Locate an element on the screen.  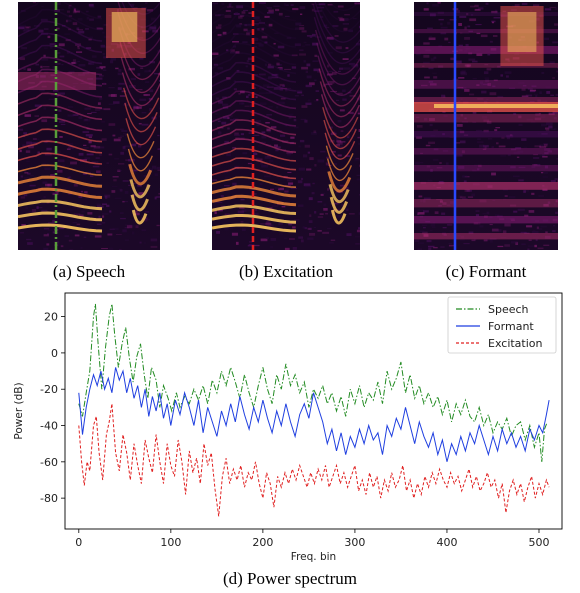
speech-spectrogram-image is located at coordinates (89, 126).